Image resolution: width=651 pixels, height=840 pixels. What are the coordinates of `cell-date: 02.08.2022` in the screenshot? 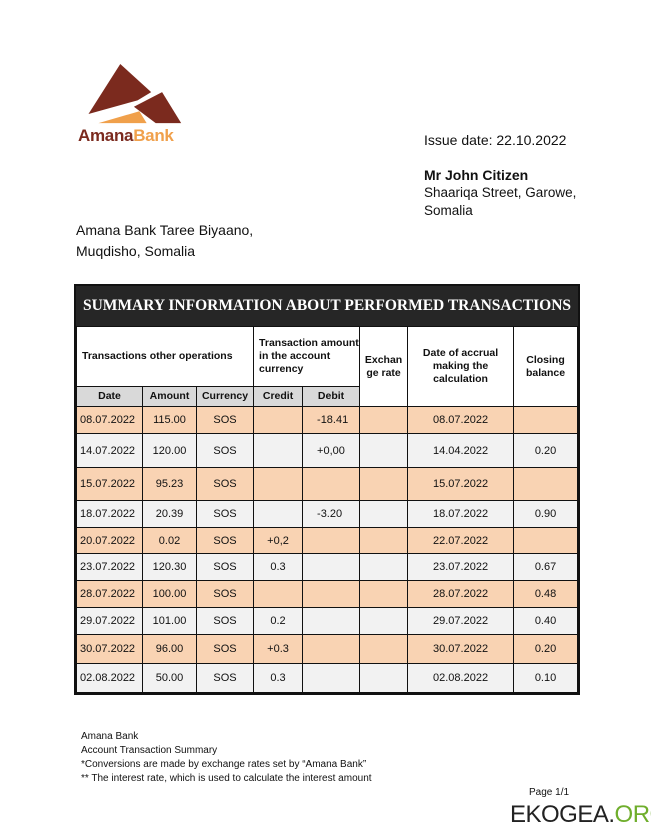 It's located at (109, 678).